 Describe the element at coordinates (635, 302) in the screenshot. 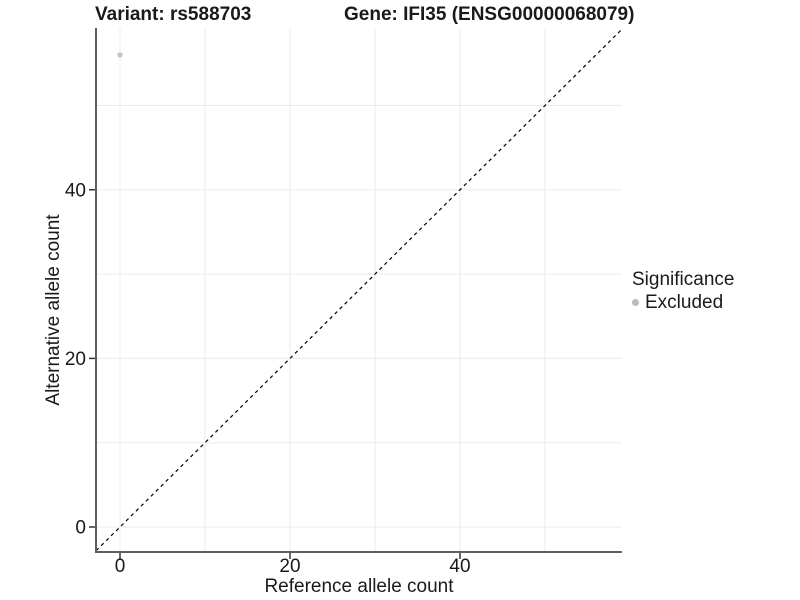

I see `excluded-point-icon` at that location.